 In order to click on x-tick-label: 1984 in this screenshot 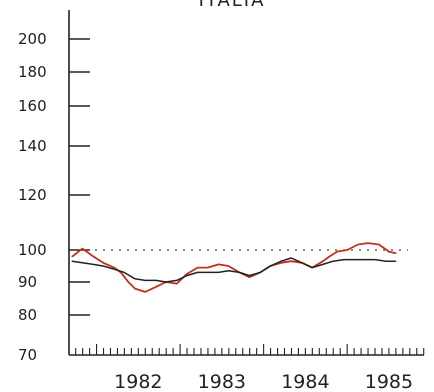, I will do `click(305, 381)`.